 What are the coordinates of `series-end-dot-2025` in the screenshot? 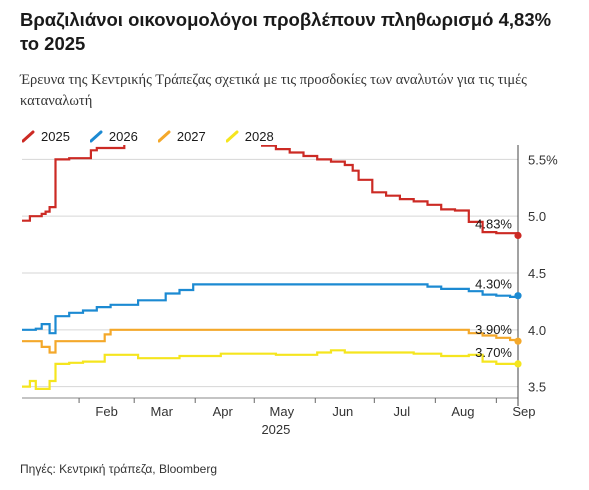 It's located at (518, 235).